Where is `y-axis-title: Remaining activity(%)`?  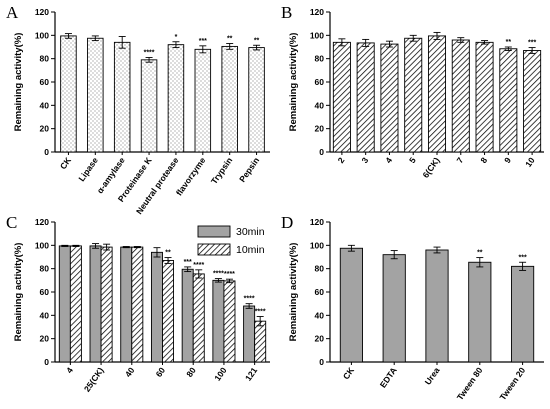
y-axis-title: Remaining activity(%) is located at coordinates (293, 292).